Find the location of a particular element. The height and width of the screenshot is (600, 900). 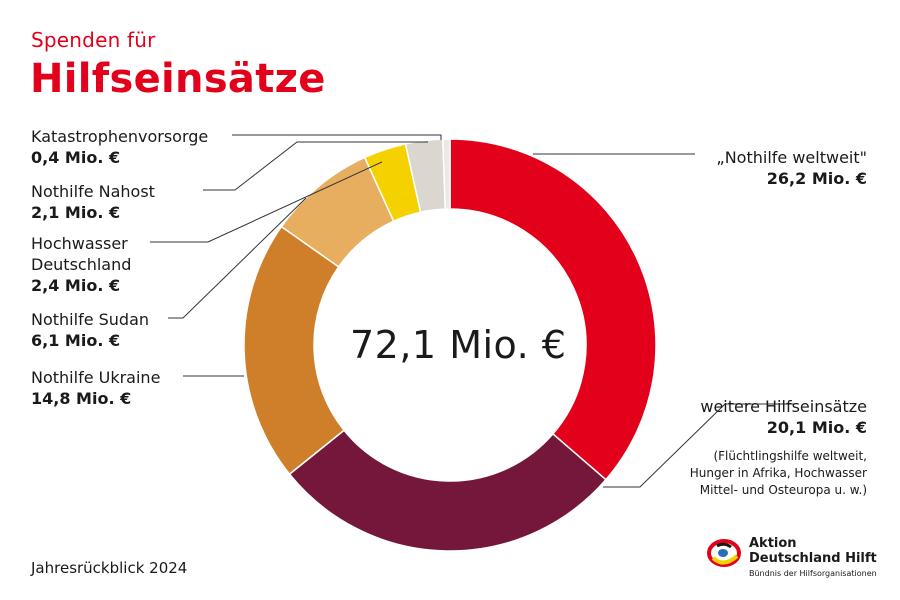

label-name: Nothilfe Ukraine is located at coordinates (96, 377).